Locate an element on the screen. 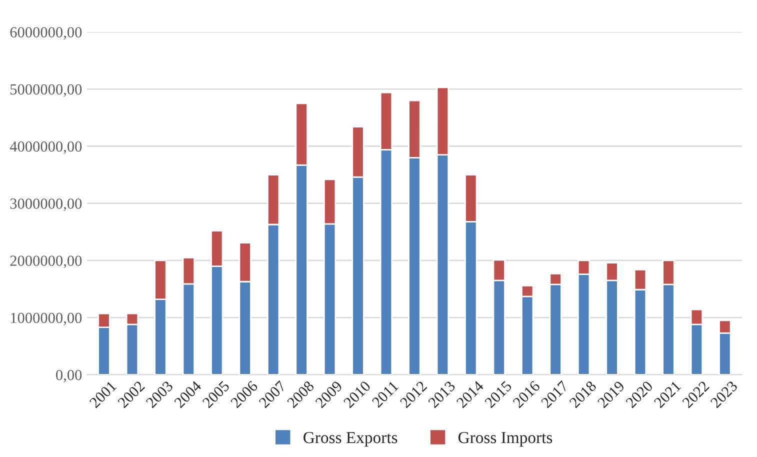 The width and height of the screenshot is (757, 457). legend-label: Gross Exports is located at coordinates (351, 439).